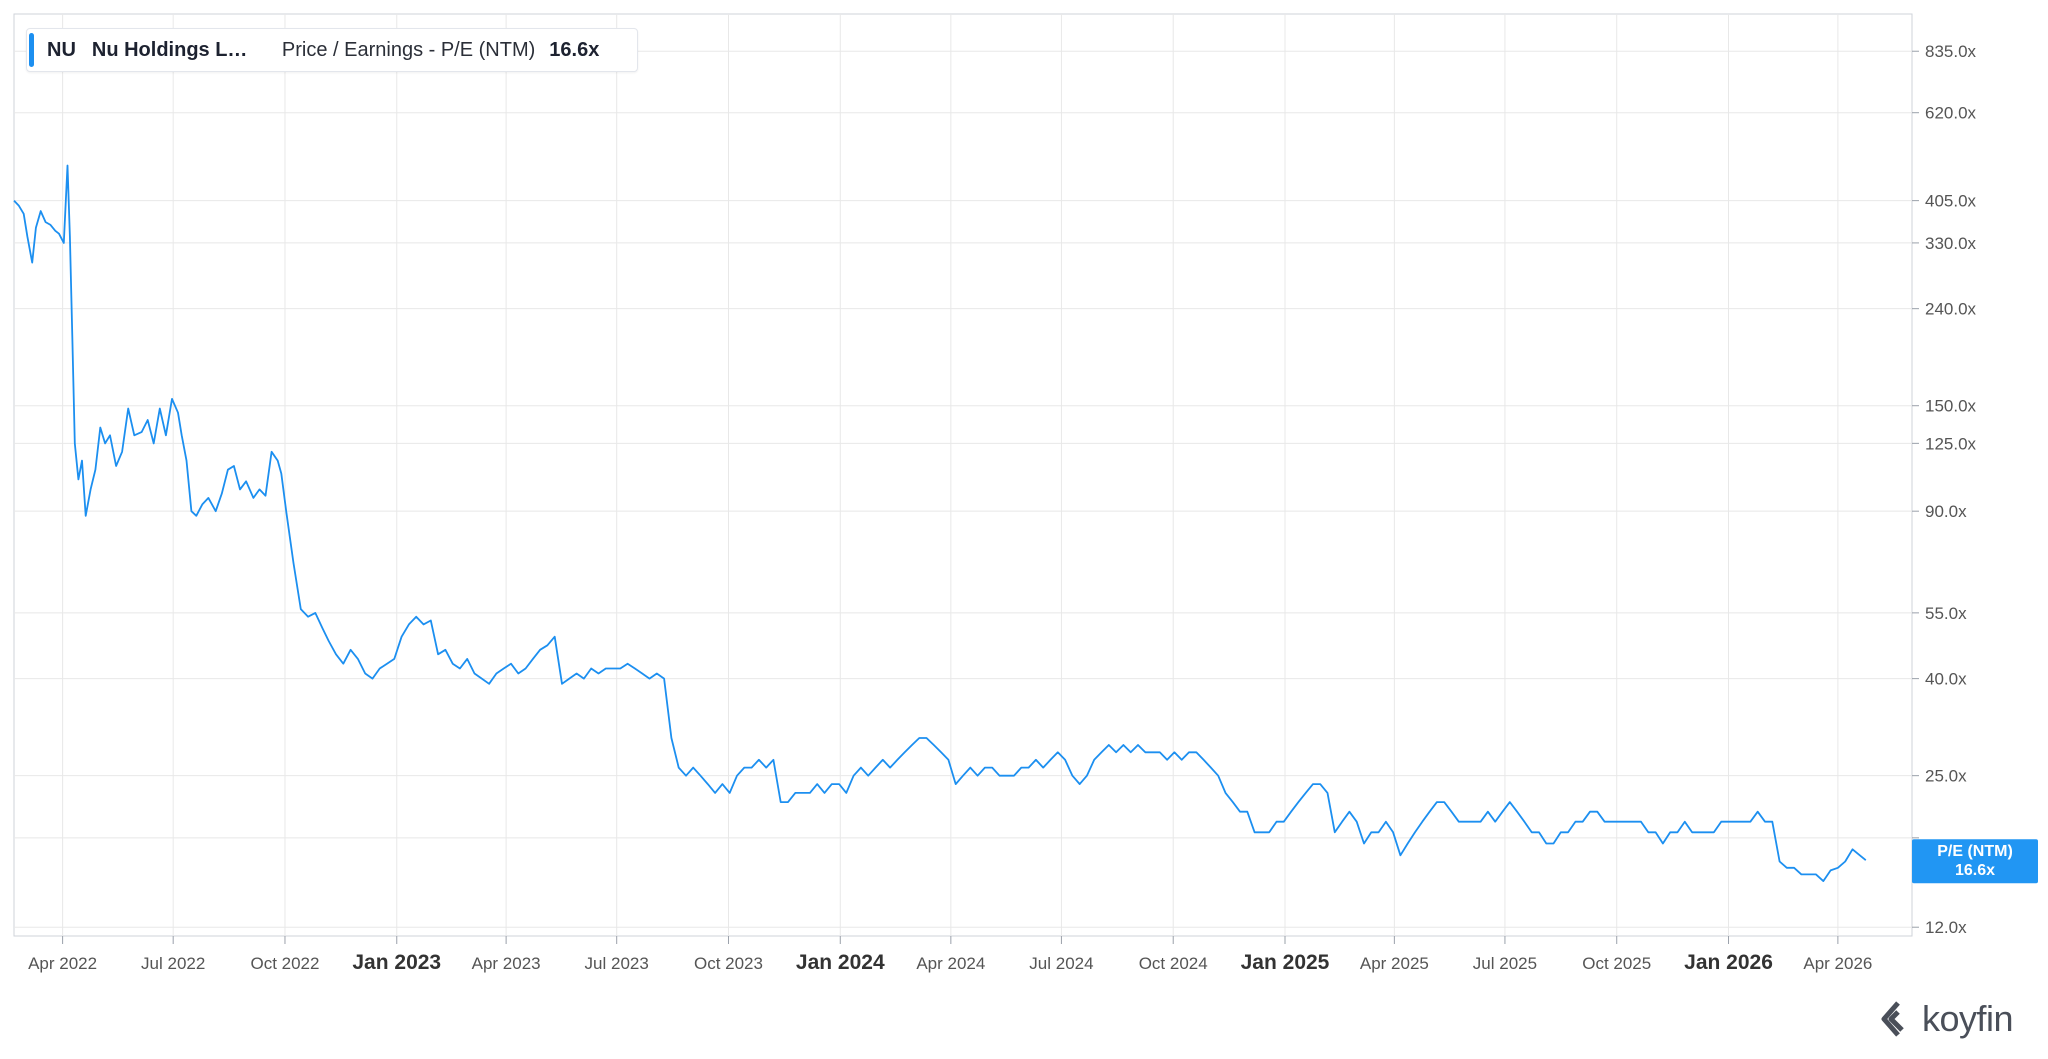 This screenshot has width=2048, height=1059. What do you see at coordinates (1951, 443) in the screenshot?
I see `y-tick-label: 125.0x` at bounding box center [1951, 443].